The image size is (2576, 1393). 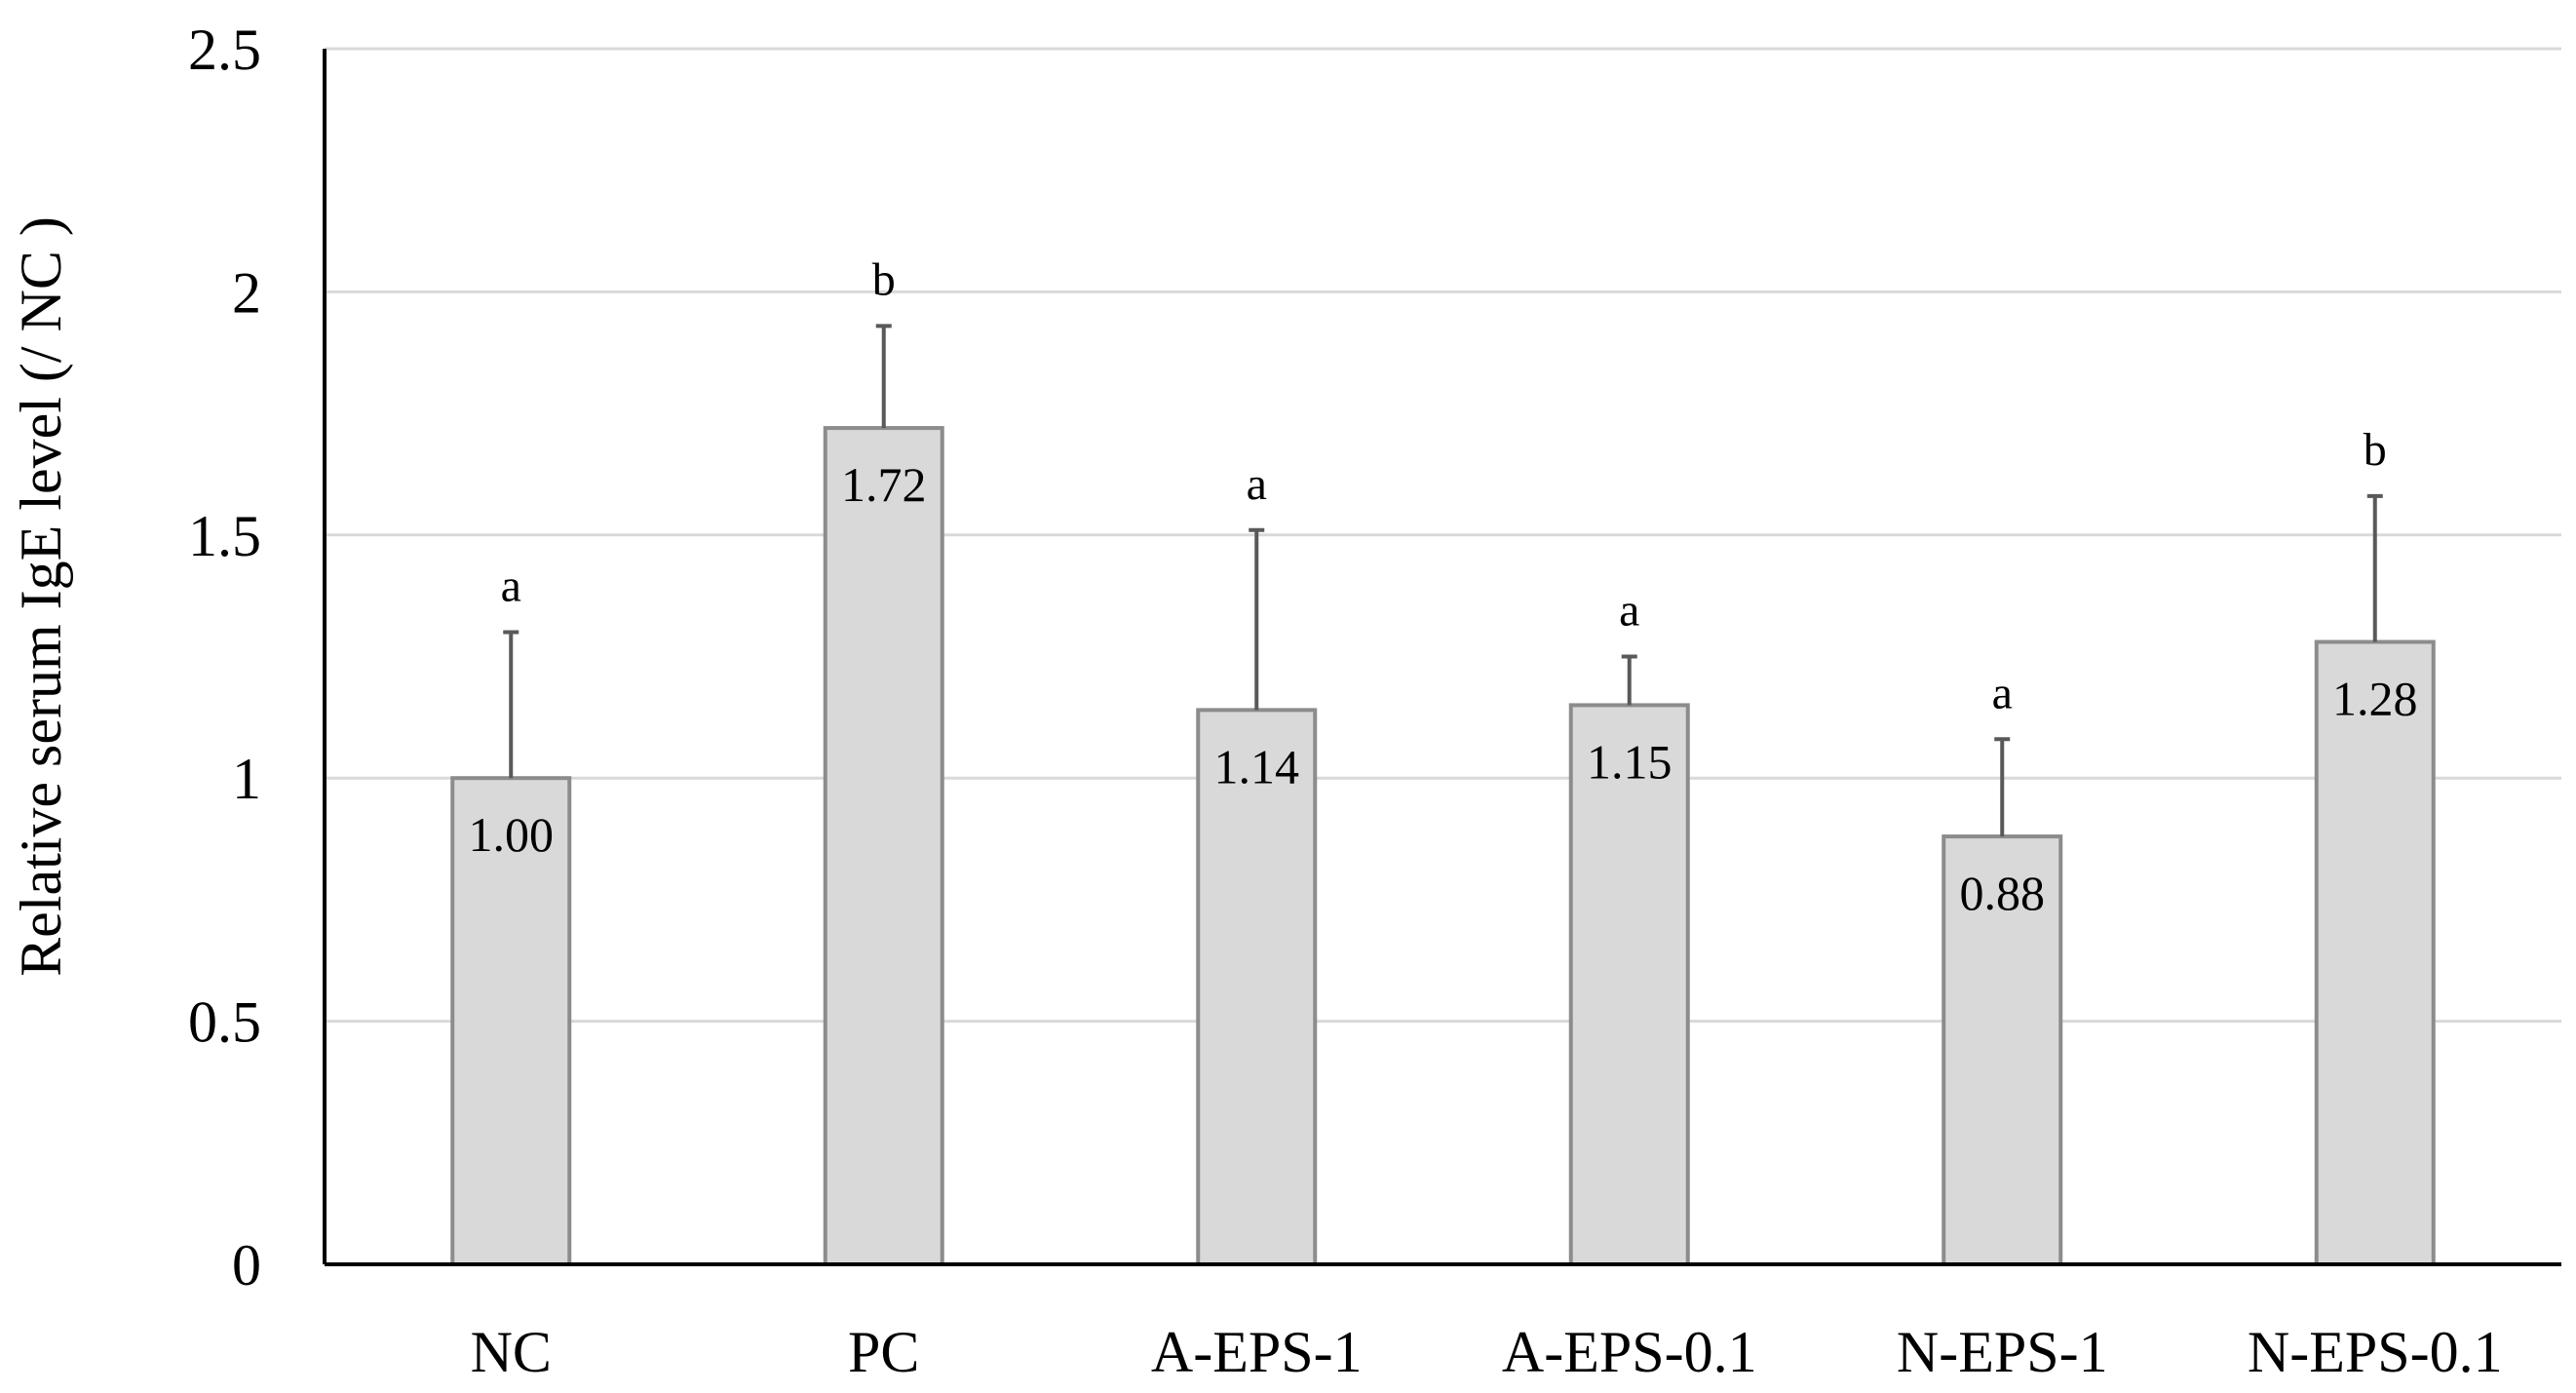 I want to click on value-label: 1.00, so click(x=512, y=834).